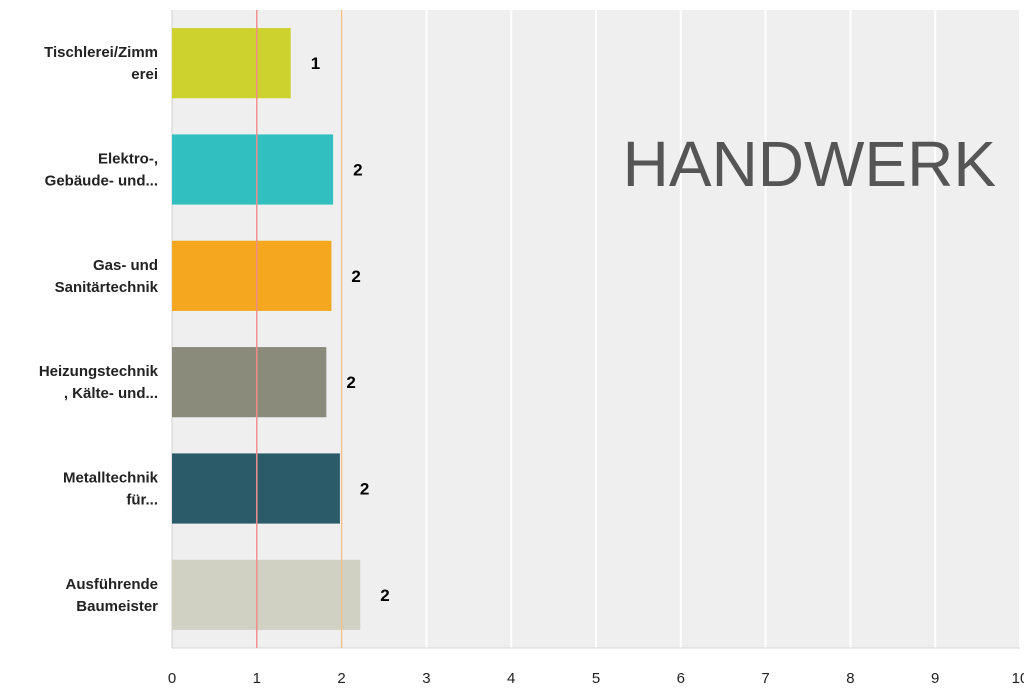  What do you see at coordinates (101, 63) in the screenshot?
I see `category-label: Tischlerei/Zimm erei` at bounding box center [101, 63].